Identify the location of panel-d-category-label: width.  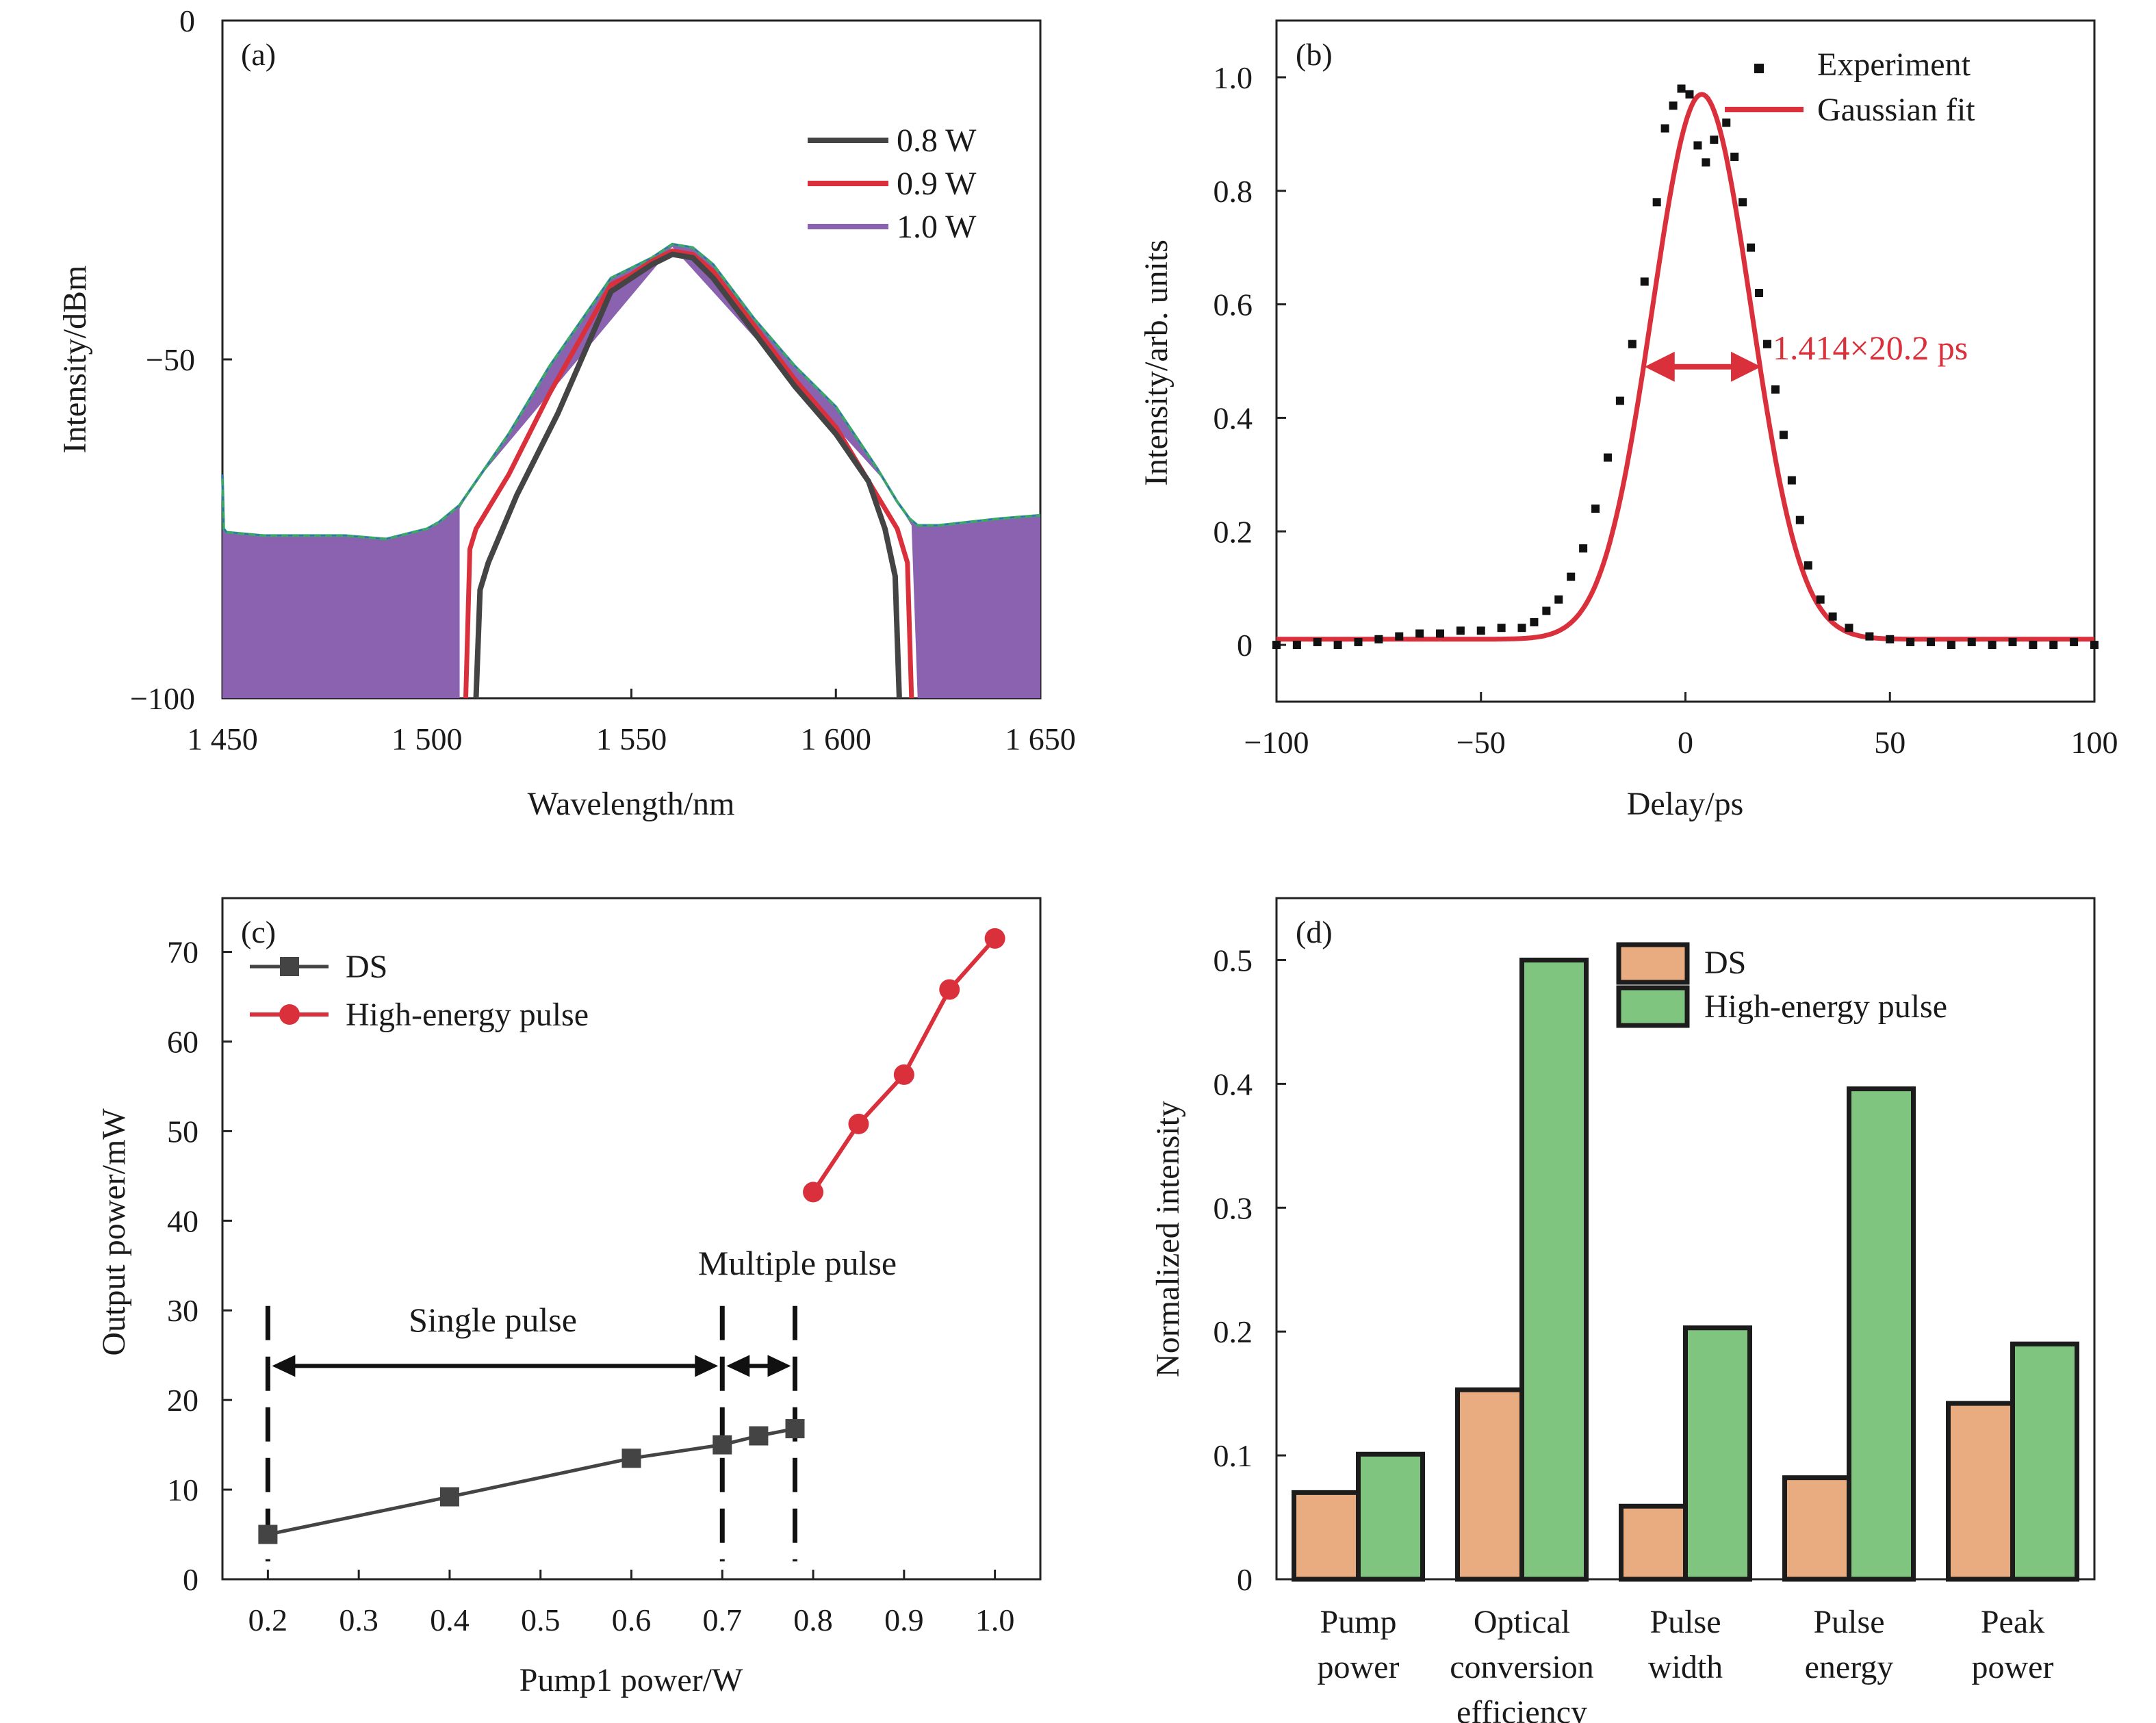
(1686, 1667).